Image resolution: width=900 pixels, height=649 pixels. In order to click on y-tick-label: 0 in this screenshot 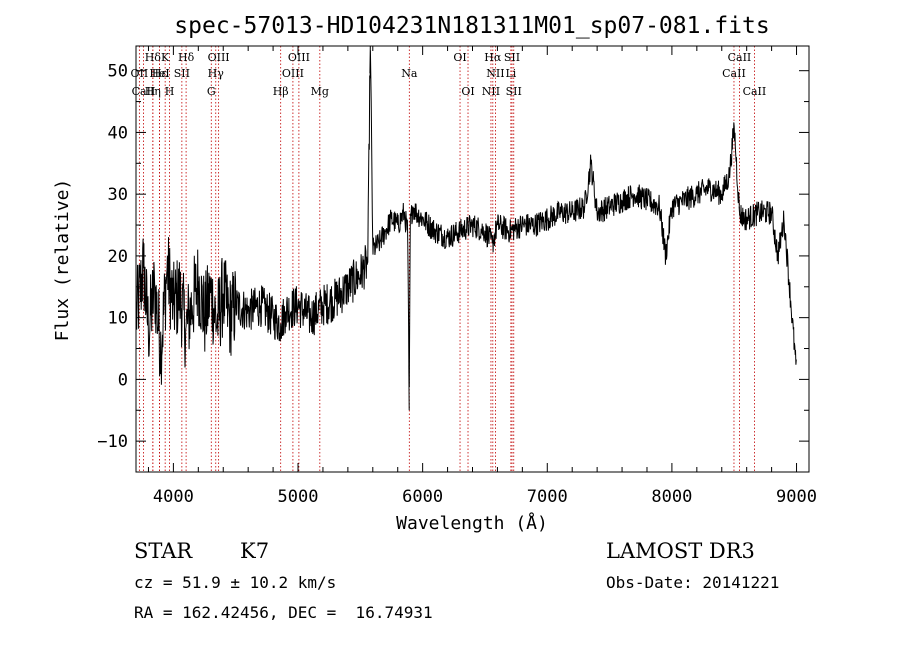, I will do `click(123, 380)`.